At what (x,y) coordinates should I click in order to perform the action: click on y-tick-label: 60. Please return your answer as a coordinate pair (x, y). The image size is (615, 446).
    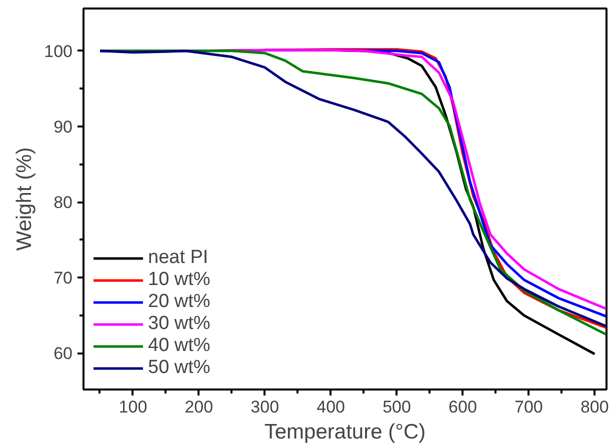
    Looking at the image, I should click on (63, 354).